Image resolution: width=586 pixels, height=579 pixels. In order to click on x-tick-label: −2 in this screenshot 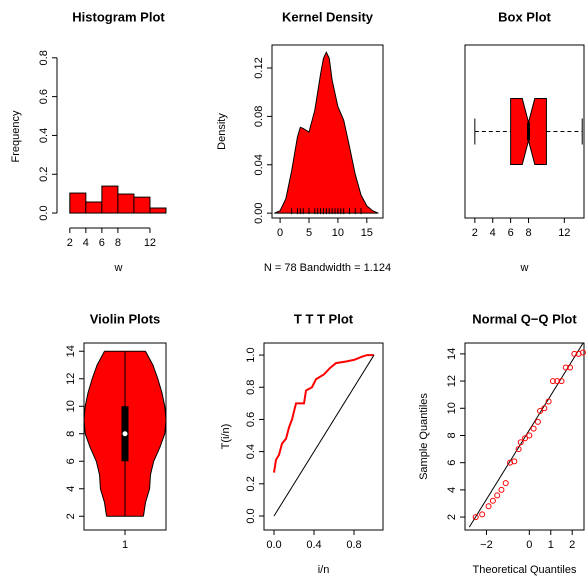, I will do `click(486, 545)`.